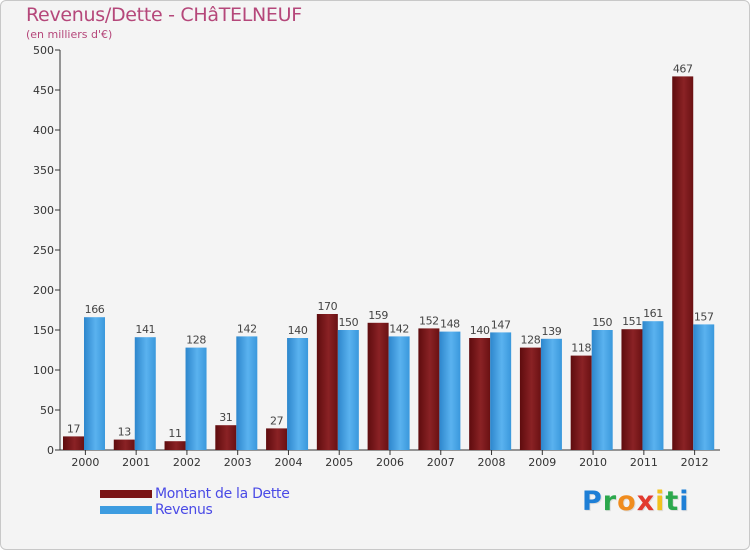 This screenshot has height=550, width=750. What do you see at coordinates (429, 320) in the screenshot?
I see `data-label-dette: 152` at bounding box center [429, 320].